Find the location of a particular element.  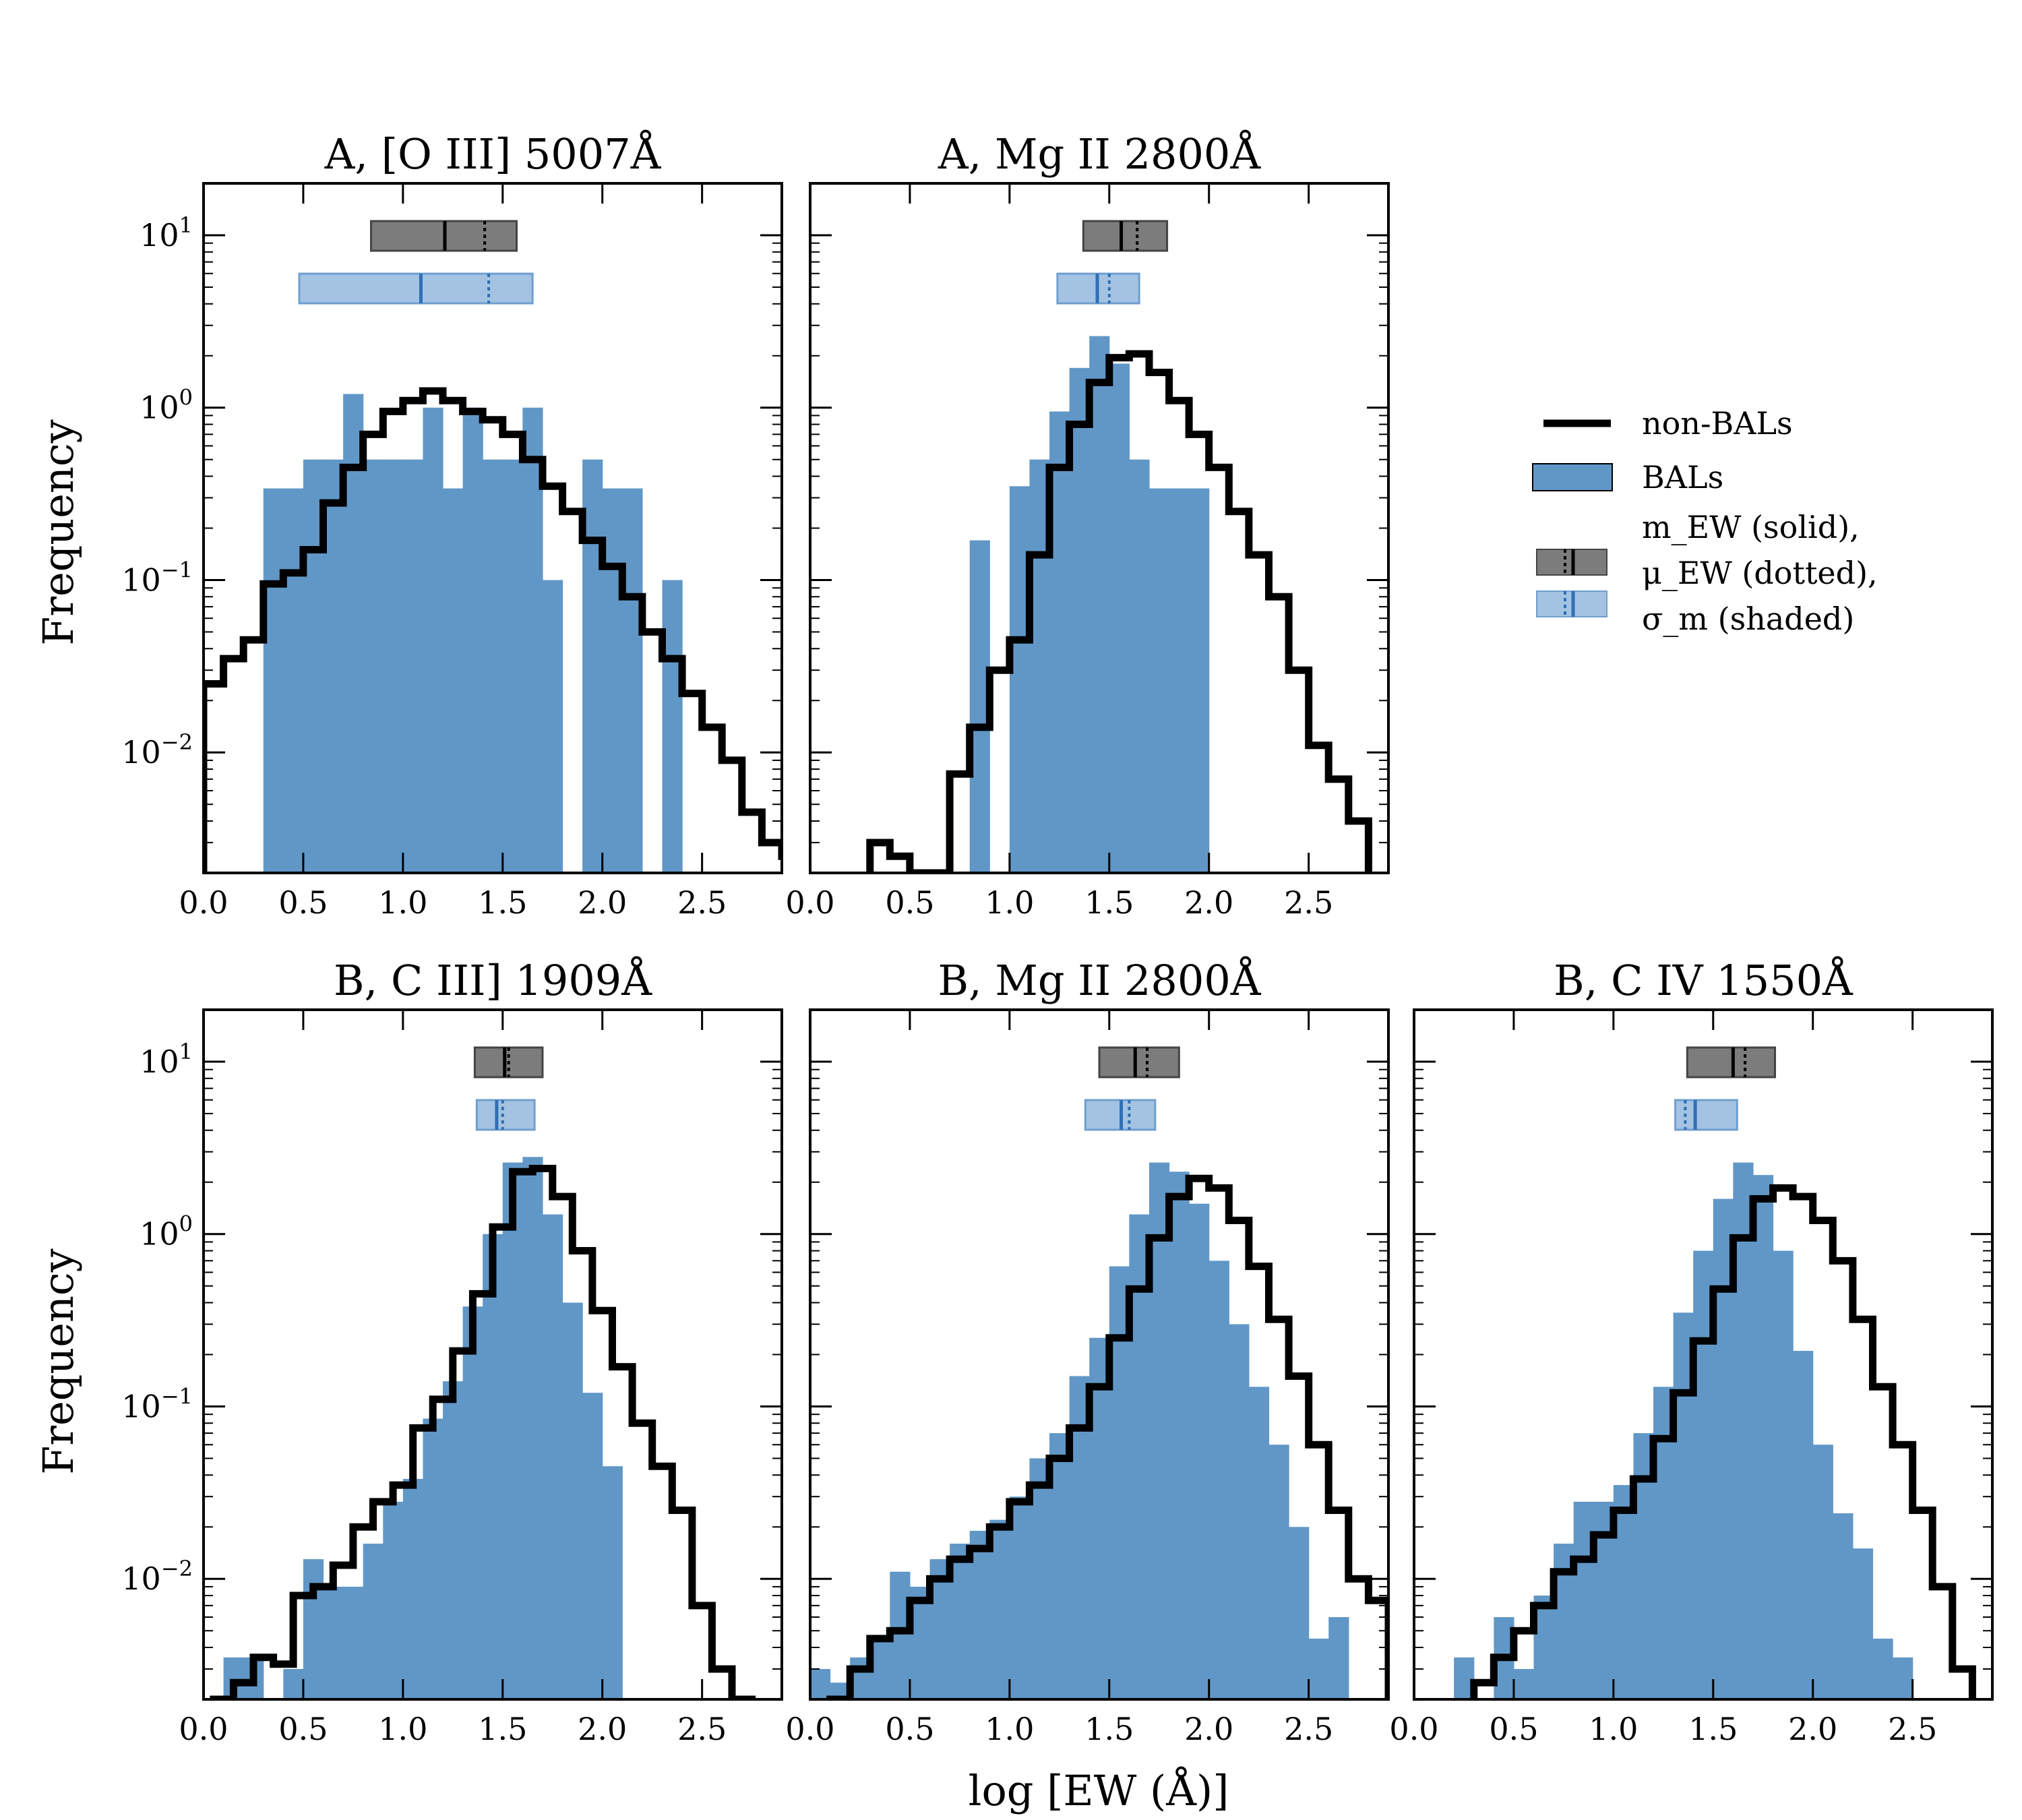

y-tick-label: 10⁻² is located at coordinates (157, 750).